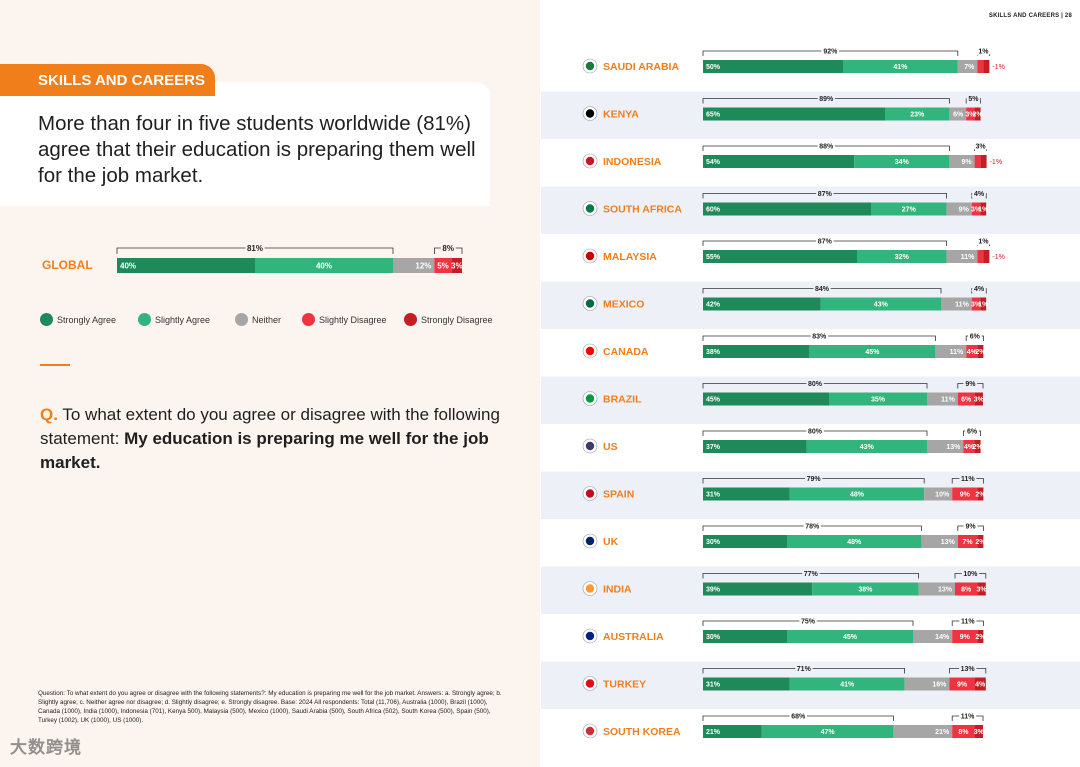 This screenshot has width=1080, height=767. Describe the element at coordinates (610, 447) in the screenshot. I see `country-label-us: US` at that location.